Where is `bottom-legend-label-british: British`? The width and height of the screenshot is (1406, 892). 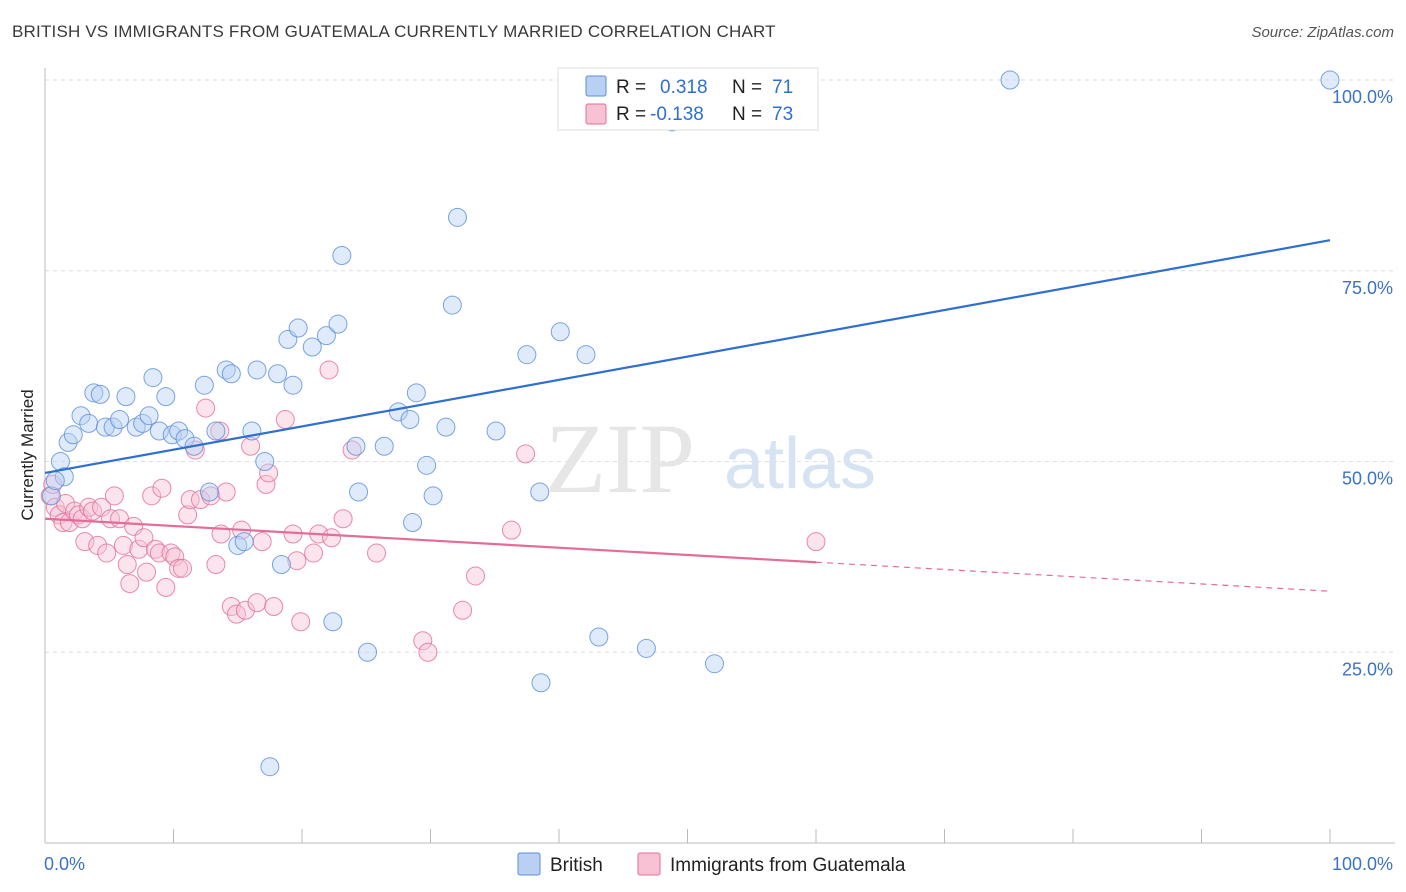
bottom-legend-label-british: British is located at coordinates (576, 865).